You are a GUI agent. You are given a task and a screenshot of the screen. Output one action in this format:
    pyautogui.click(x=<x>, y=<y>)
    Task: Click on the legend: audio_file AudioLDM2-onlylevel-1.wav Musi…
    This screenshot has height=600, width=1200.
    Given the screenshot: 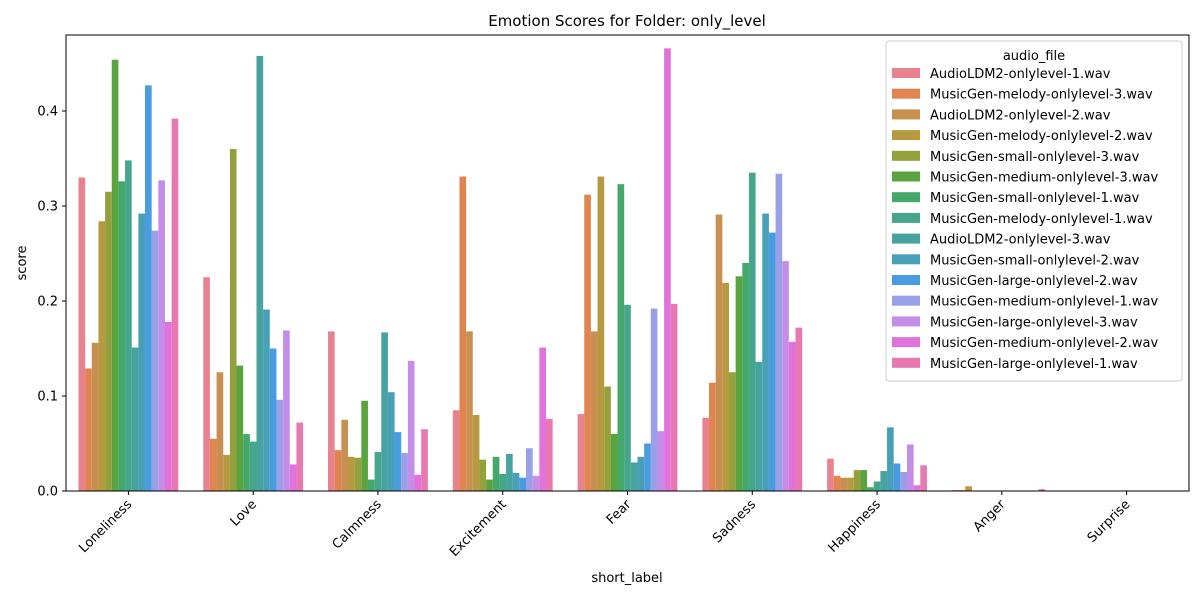 What is the action you would take?
    pyautogui.click(x=1034, y=211)
    